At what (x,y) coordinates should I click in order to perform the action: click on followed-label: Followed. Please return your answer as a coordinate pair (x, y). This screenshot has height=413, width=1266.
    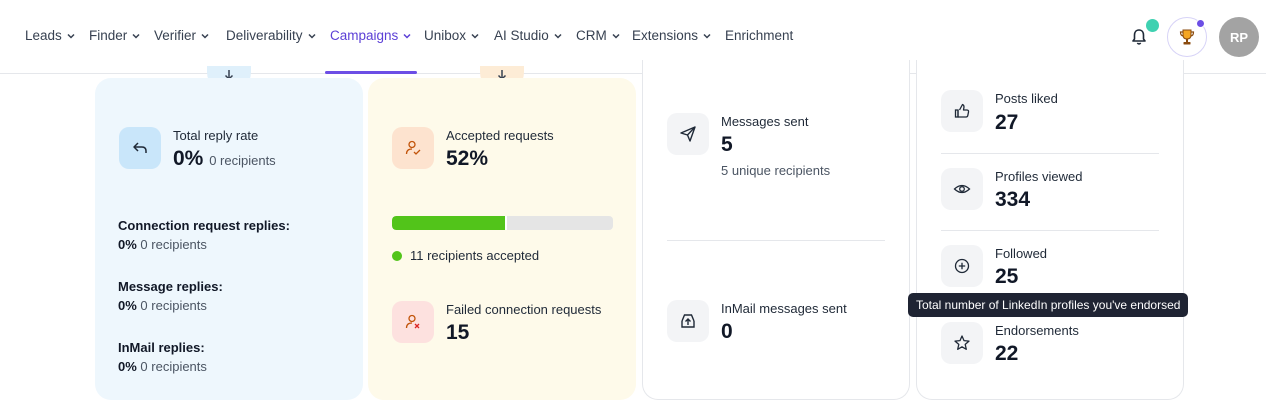
    Looking at the image, I should click on (1021, 253).